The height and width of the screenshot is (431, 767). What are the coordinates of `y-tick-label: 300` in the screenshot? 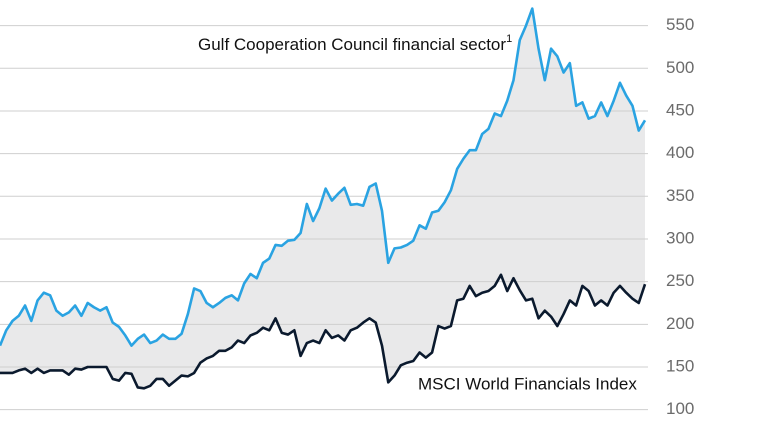 It's located at (680, 237).